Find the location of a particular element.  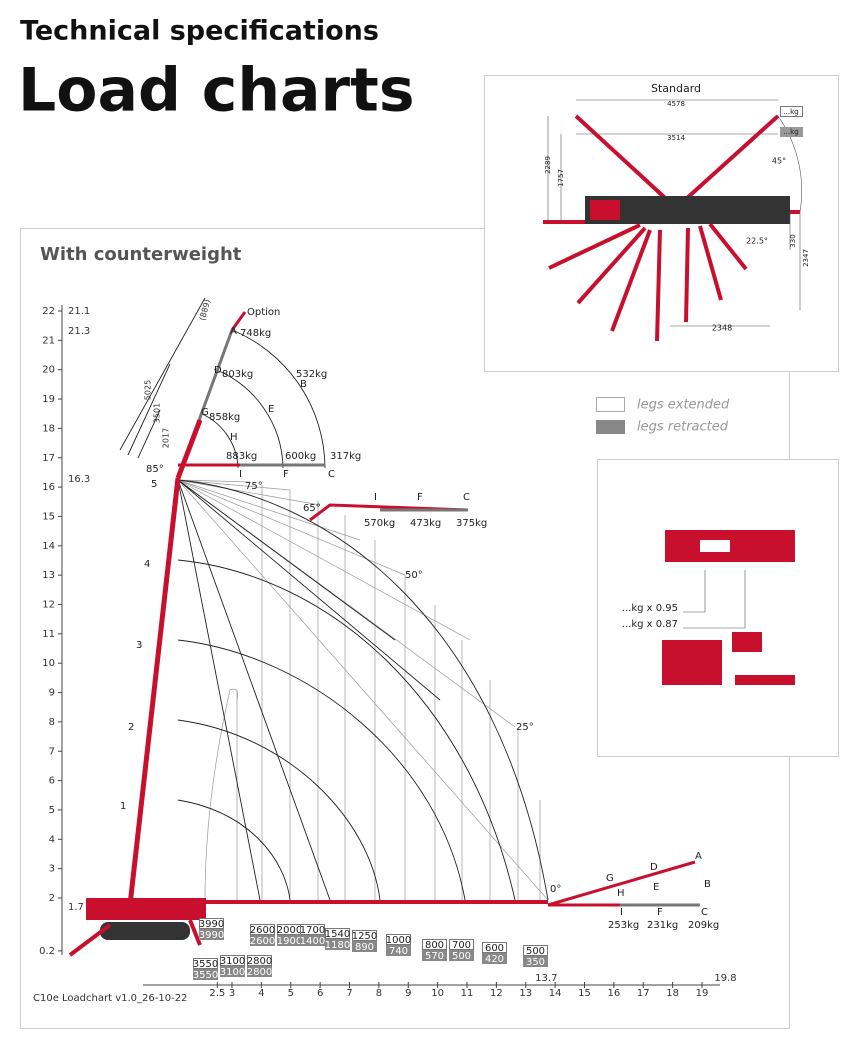

chart-label: G is located at coordinates (610, 878).